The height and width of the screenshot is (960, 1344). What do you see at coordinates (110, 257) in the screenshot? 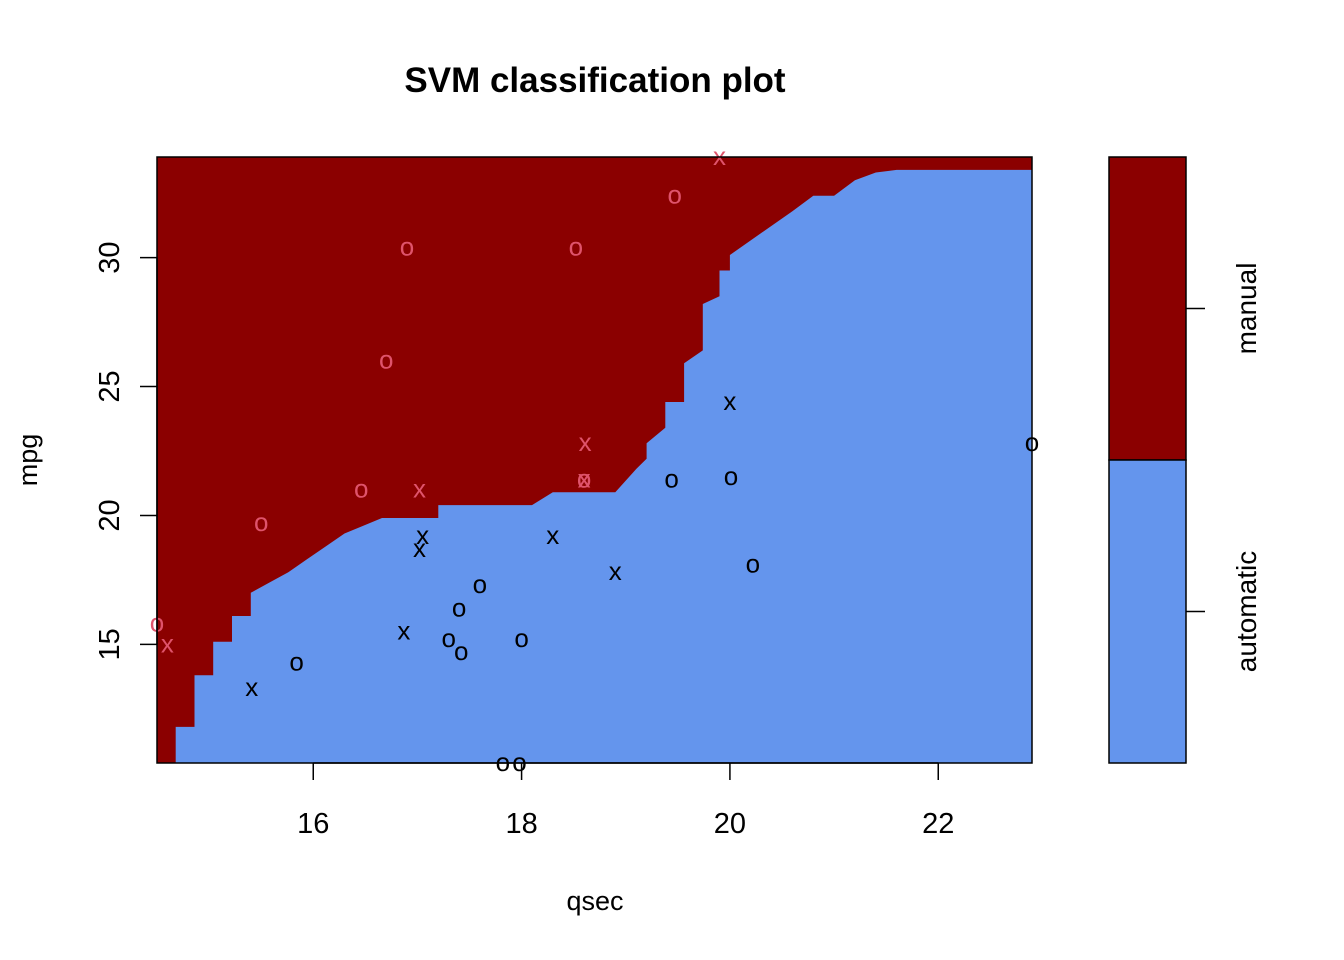
I see `y-tick-label: 30` at bounding box center [110, 257].